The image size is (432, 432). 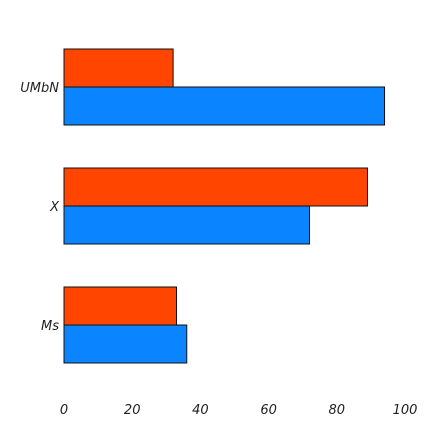 I want to click on x-tick-label: 100, so click(x=405, y=410).